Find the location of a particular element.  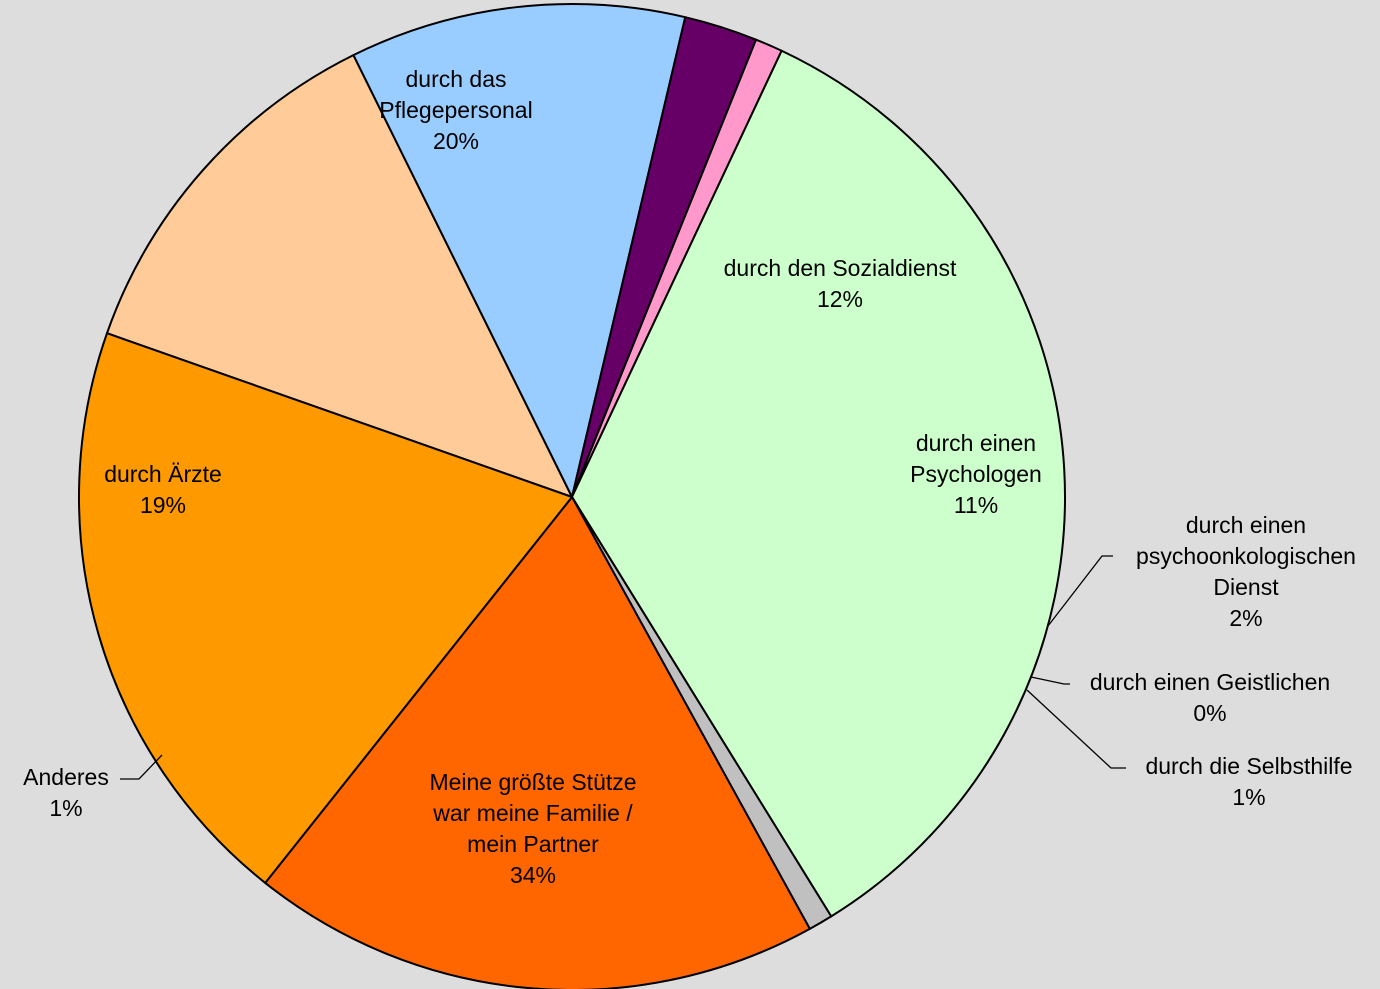

slice-1-percent-label: 12% is located at coordinates (840, 299).